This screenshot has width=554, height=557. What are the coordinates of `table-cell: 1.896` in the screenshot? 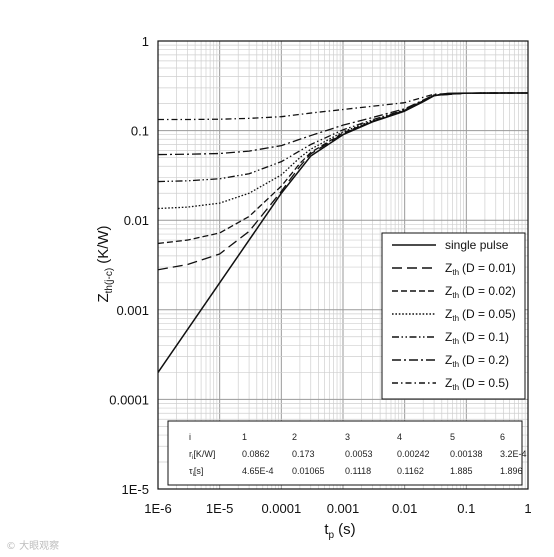 It's located at (511, 471).